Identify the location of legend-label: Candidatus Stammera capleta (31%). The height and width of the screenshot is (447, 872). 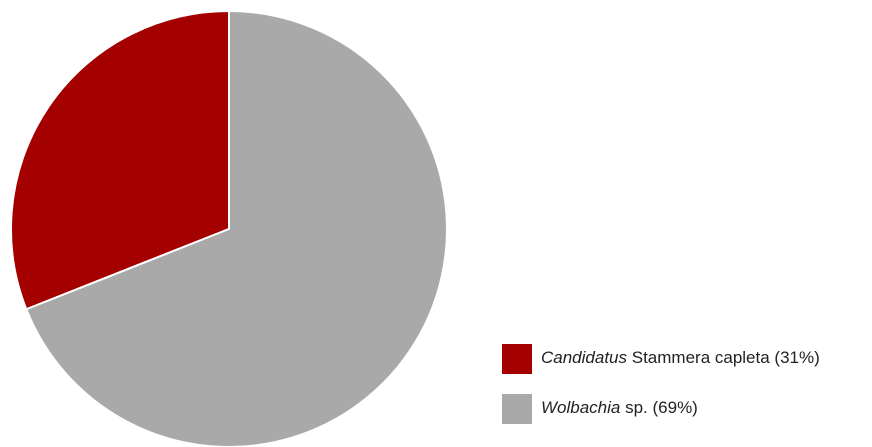
(680, 357).